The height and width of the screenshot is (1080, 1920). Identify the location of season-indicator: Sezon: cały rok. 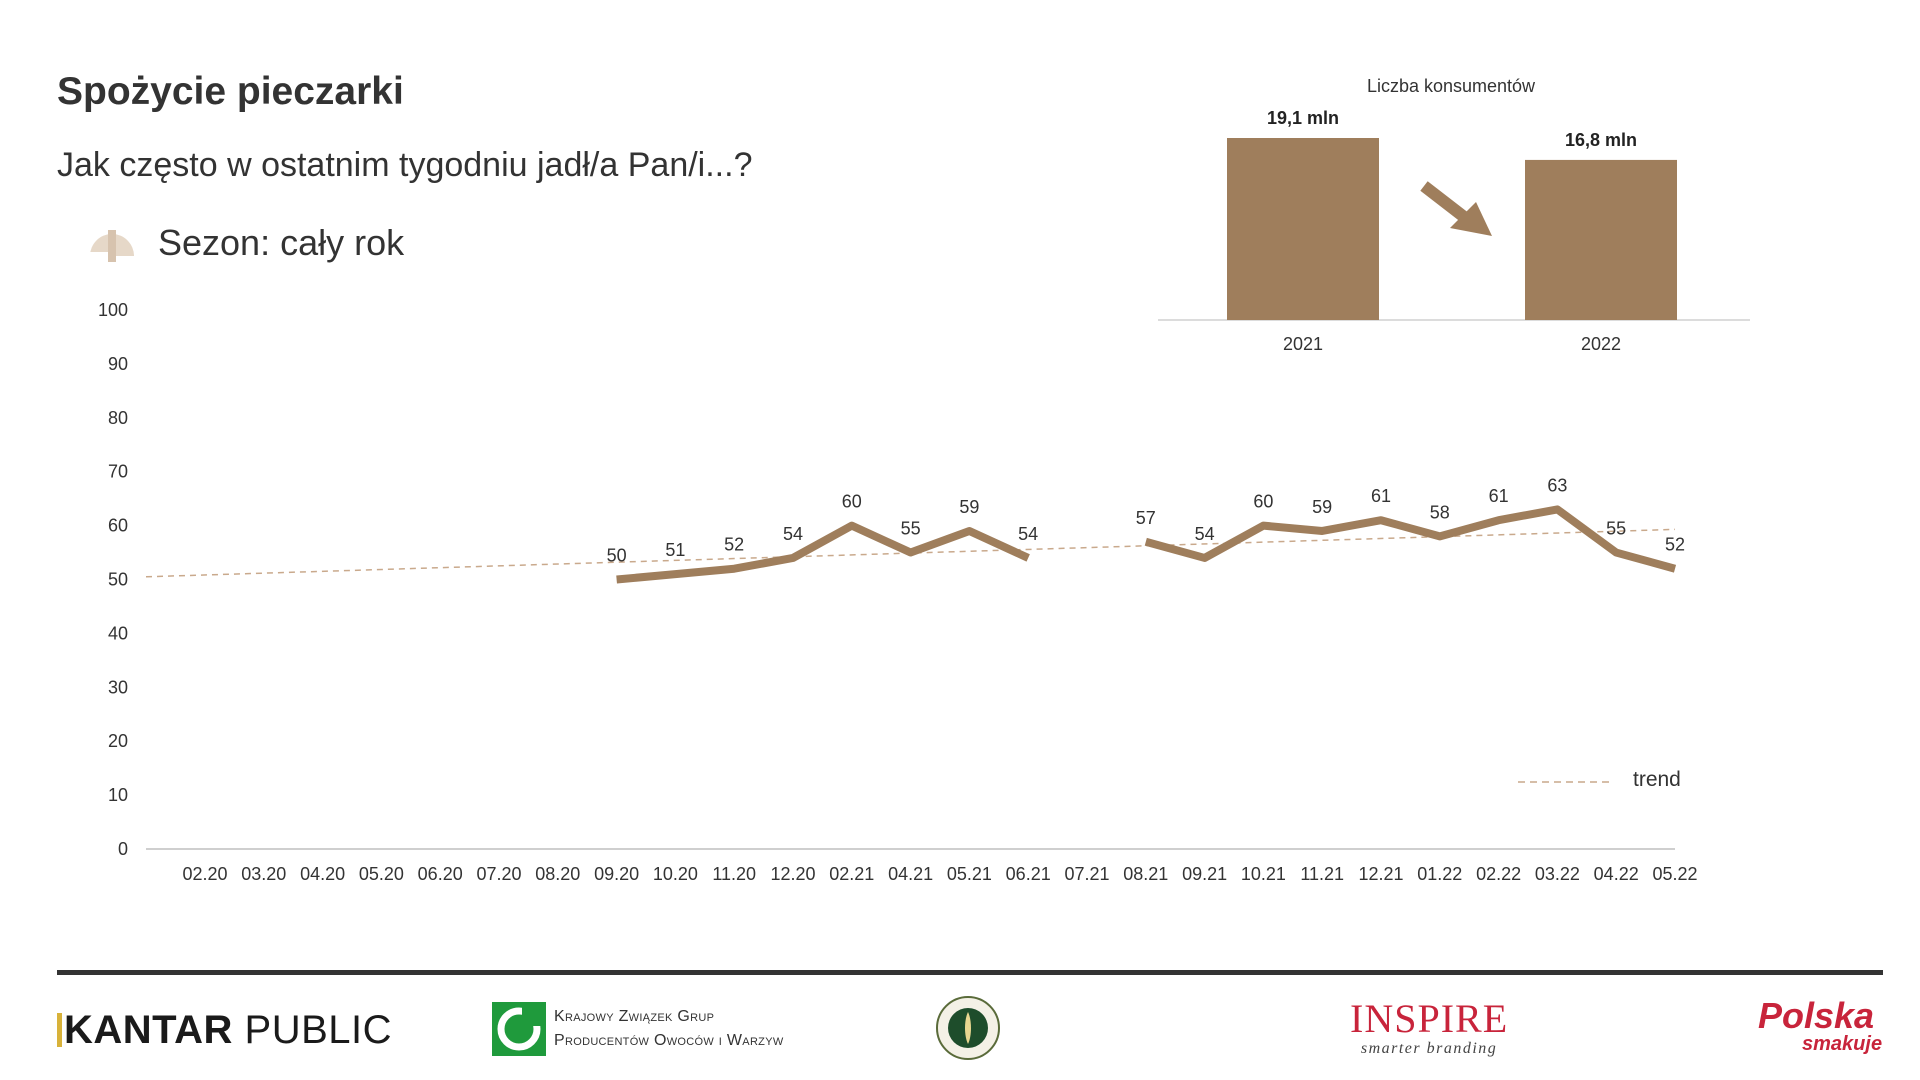
(246, 243).